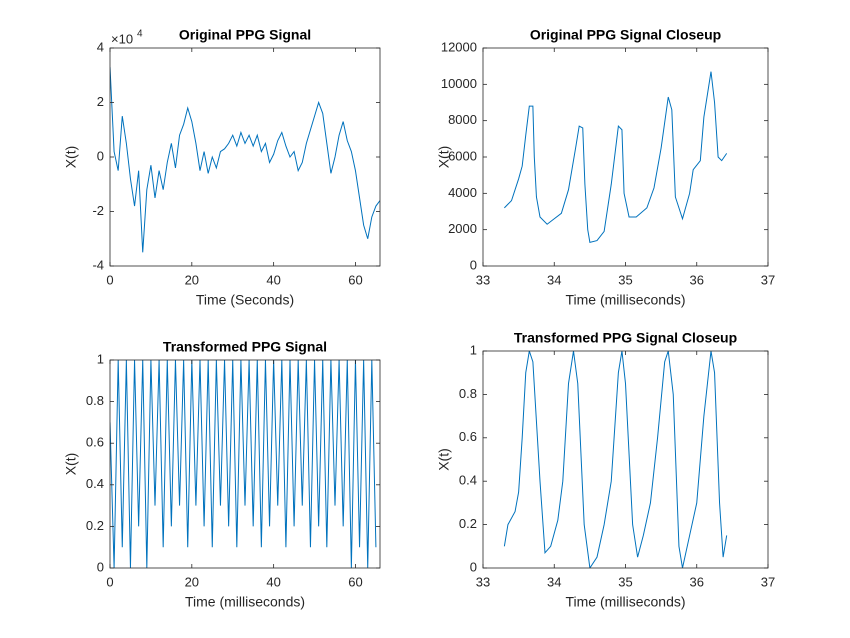  Describe the element at coordinates (245, 300) in the screenshot. I see `x-axis-label: Time (Seconds)` at that location.